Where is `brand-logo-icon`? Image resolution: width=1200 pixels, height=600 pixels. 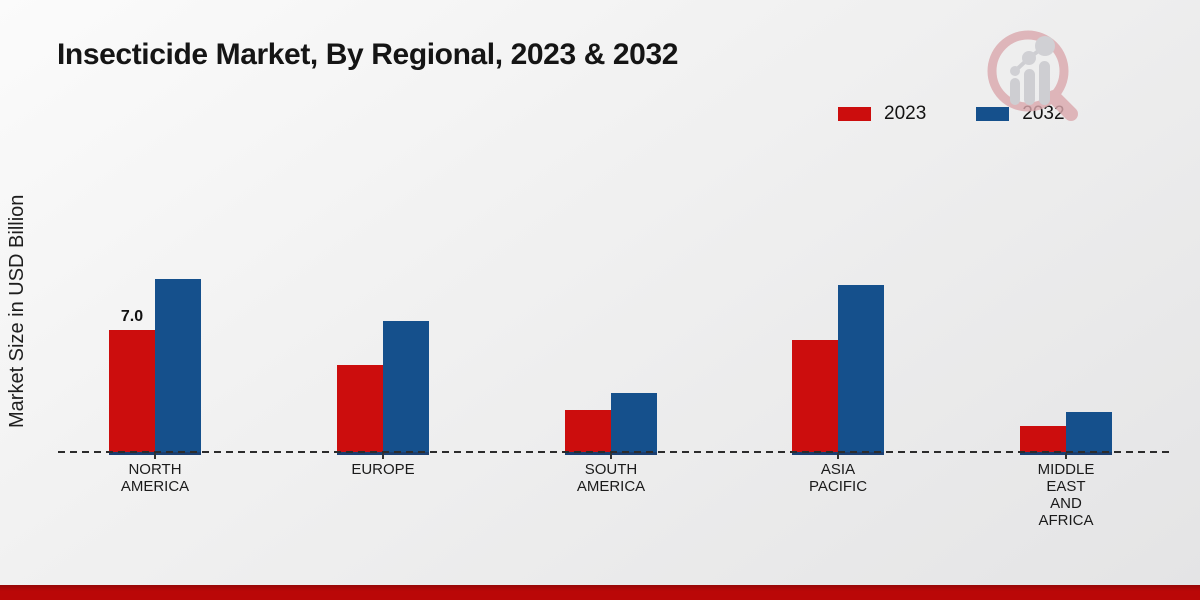
brand-logo-icon is located at coordinates (1032, 75).